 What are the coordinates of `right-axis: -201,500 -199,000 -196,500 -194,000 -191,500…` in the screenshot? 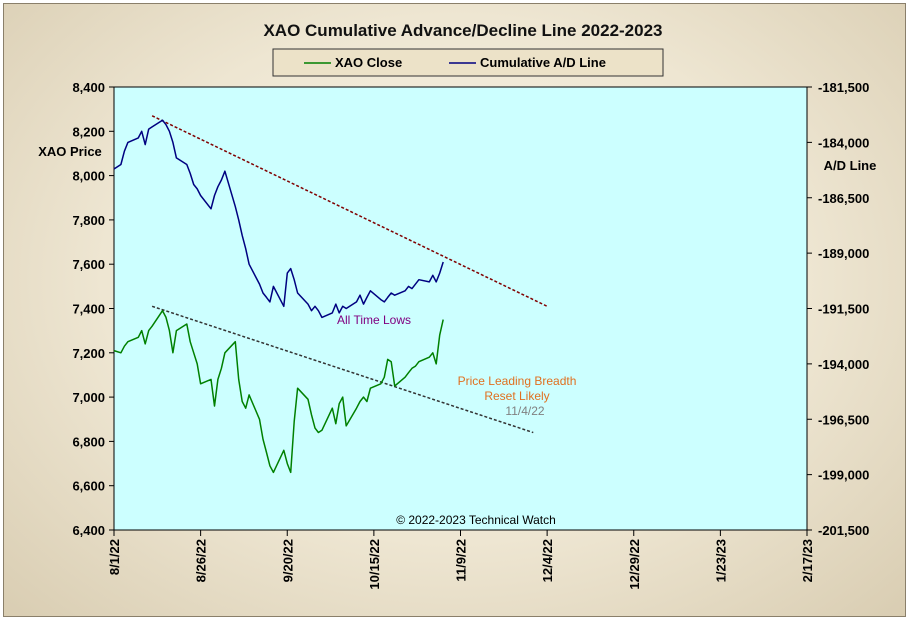 It's located at (838, 309).